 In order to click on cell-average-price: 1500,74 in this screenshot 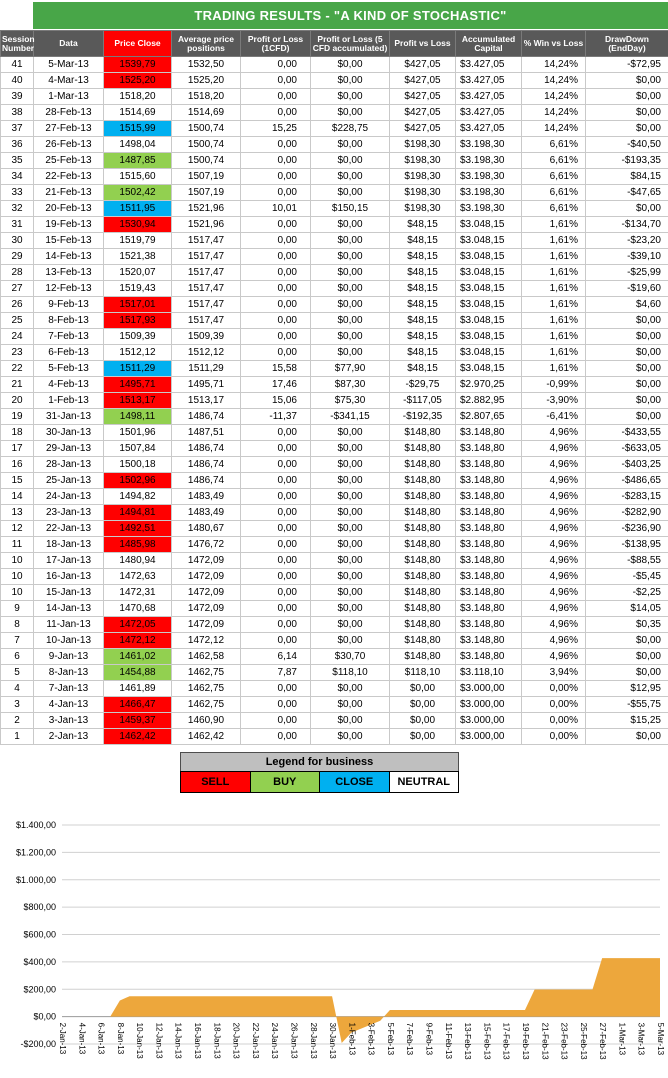, I will do `click(206, 160)`.